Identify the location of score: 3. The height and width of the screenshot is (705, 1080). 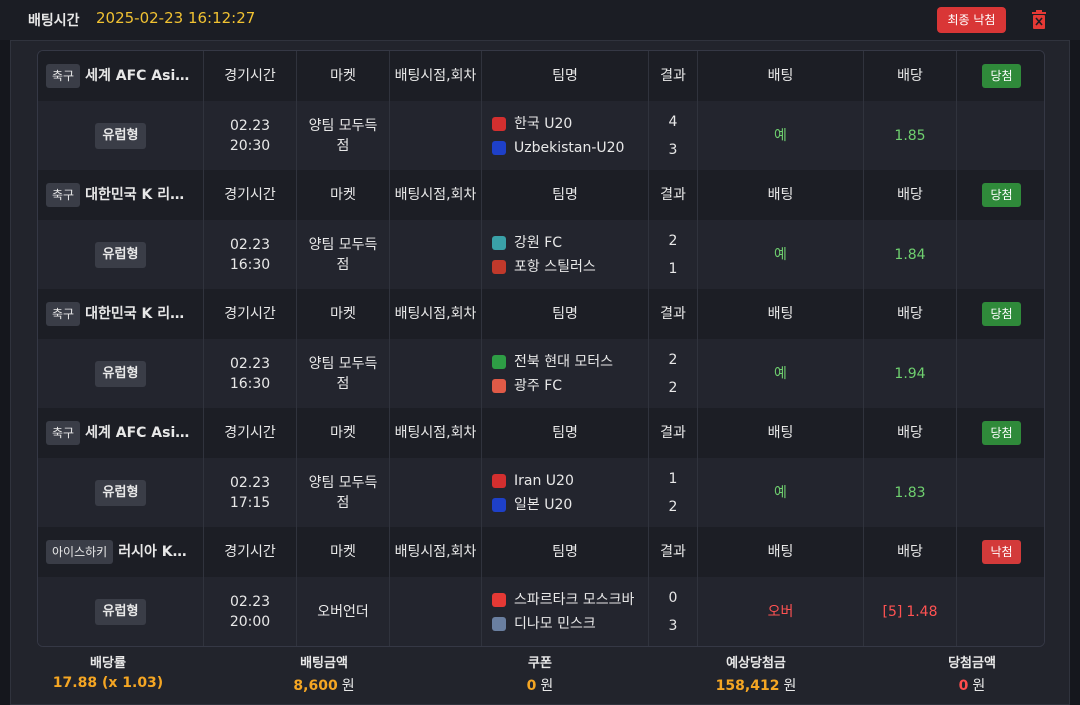
(673, 149).